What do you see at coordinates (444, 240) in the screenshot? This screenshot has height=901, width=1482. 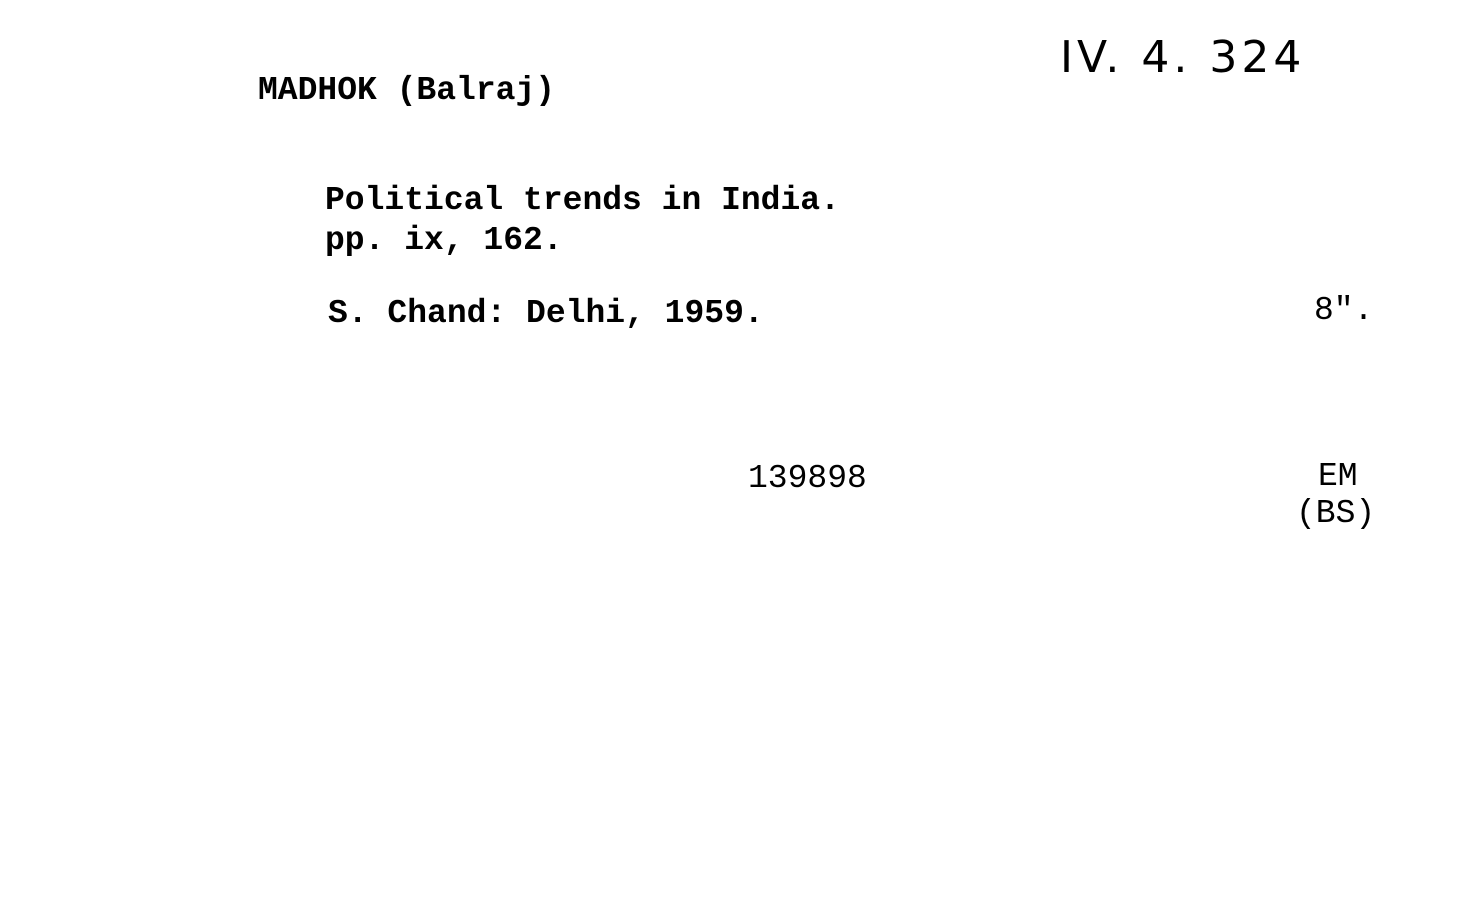 I see `pagination: pp. ix, 162.` at bounding box center [444, 240].